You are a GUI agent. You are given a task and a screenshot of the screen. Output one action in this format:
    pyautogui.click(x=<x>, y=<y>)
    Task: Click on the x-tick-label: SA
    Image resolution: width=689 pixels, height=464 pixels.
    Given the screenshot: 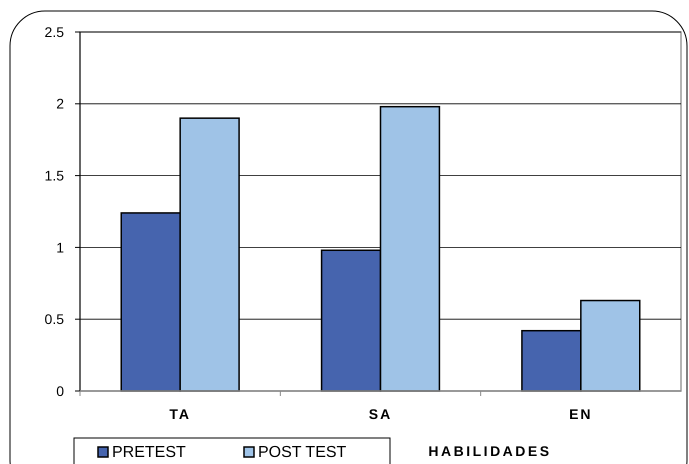 What is the action you would take?
    pyautogui.click(x=380, y=414)
    